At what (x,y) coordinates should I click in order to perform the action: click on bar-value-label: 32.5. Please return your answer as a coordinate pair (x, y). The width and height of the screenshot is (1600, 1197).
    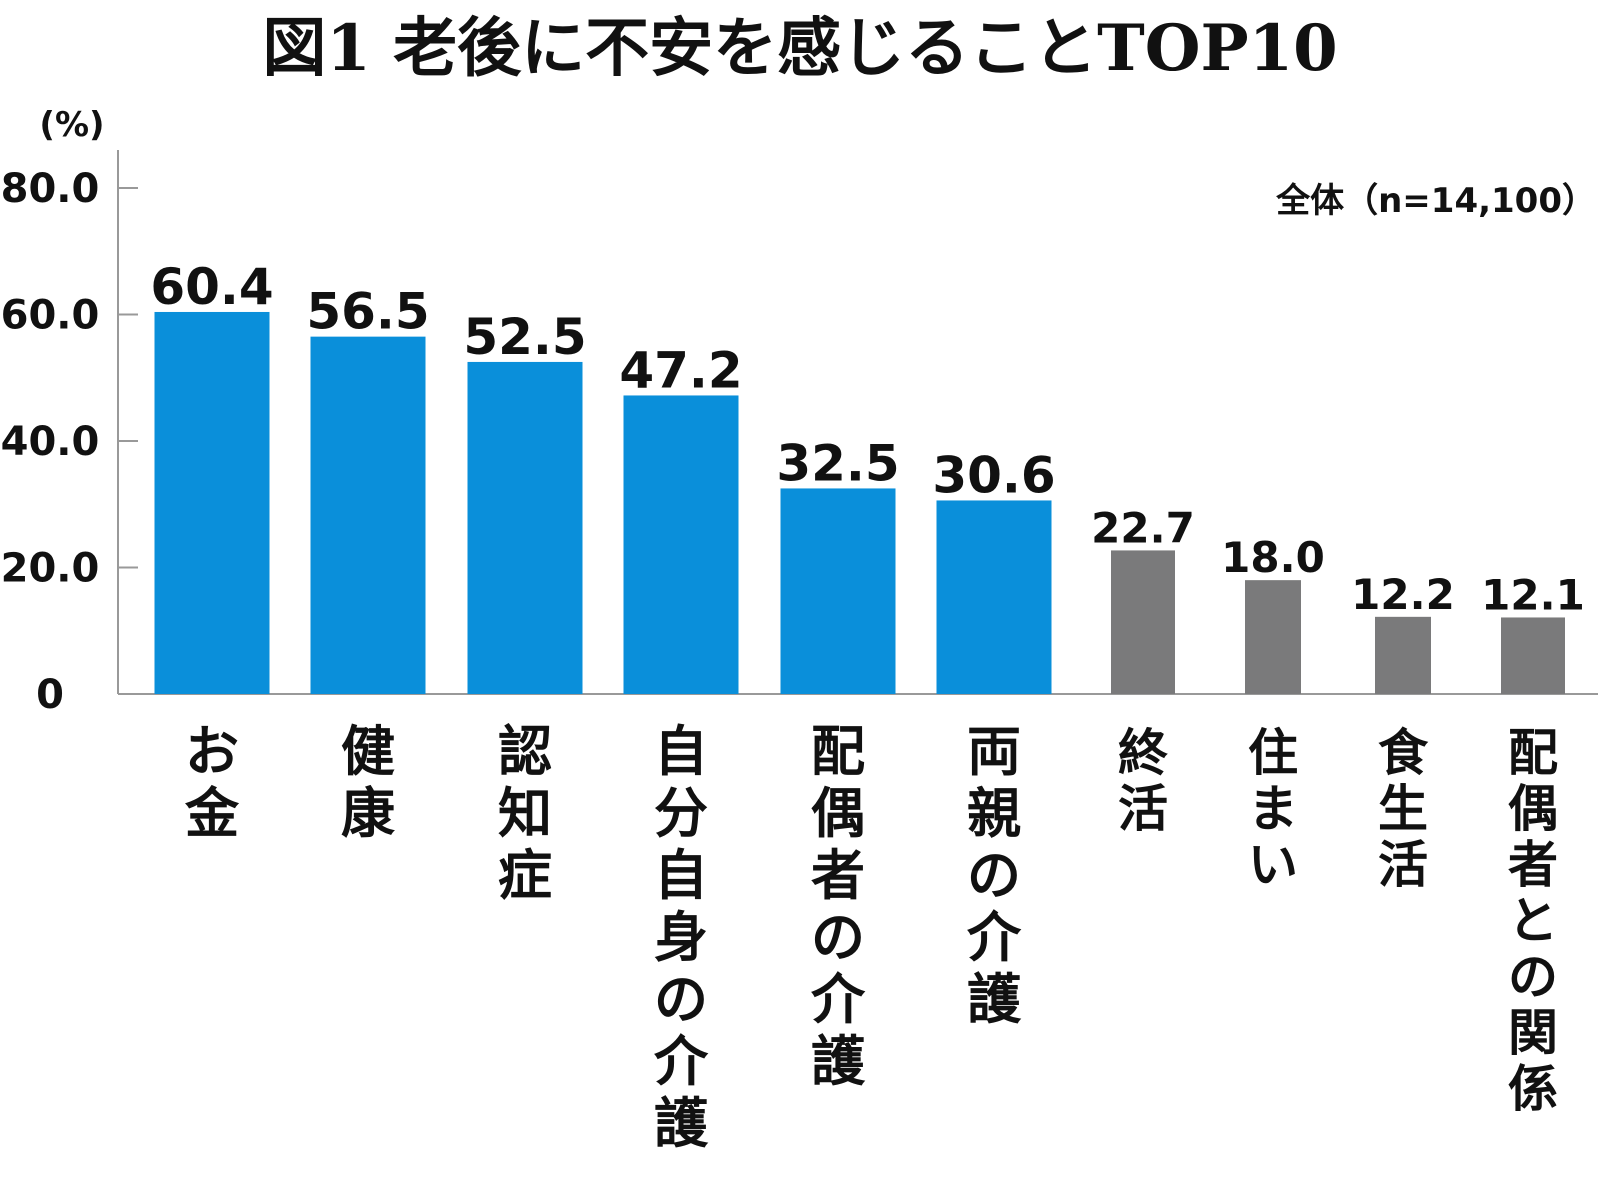
    Looking at the image, I should click on (837, 463).